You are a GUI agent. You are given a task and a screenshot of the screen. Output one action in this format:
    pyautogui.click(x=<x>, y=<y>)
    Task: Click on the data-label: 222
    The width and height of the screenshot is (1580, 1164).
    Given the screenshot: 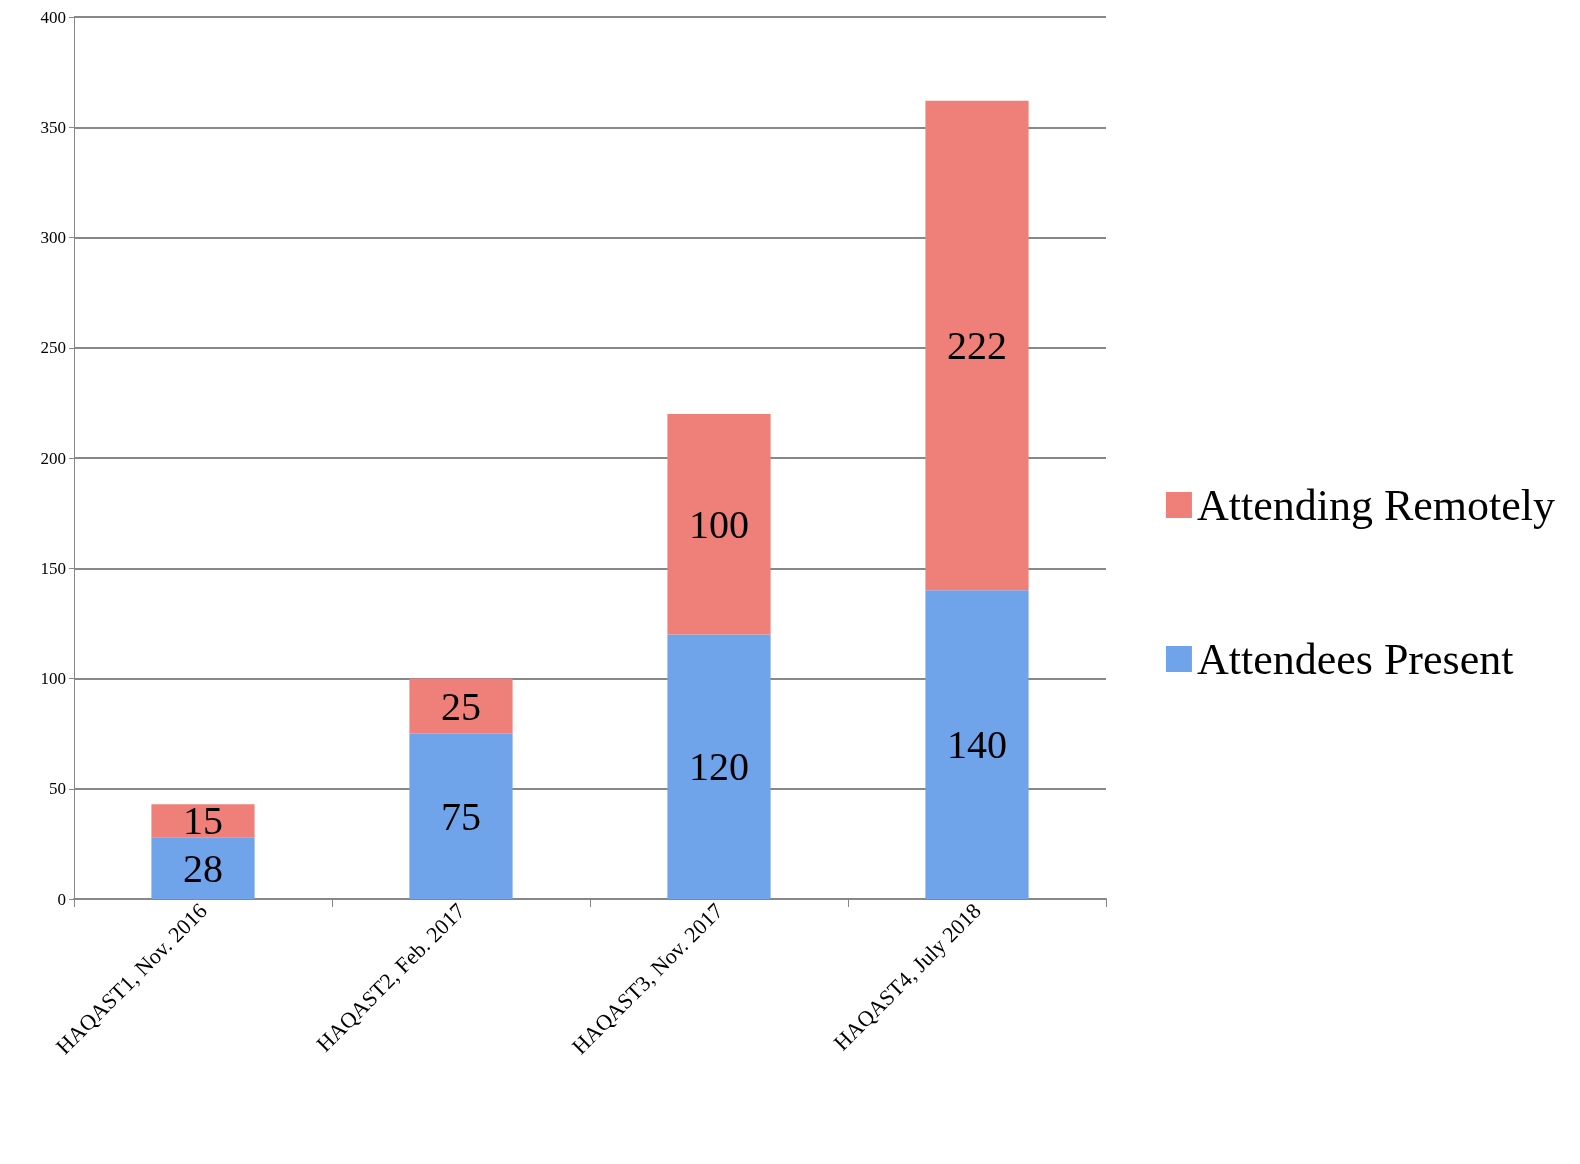 What is the action you would take?
    pyautogui.click(x=977, y=346)
    